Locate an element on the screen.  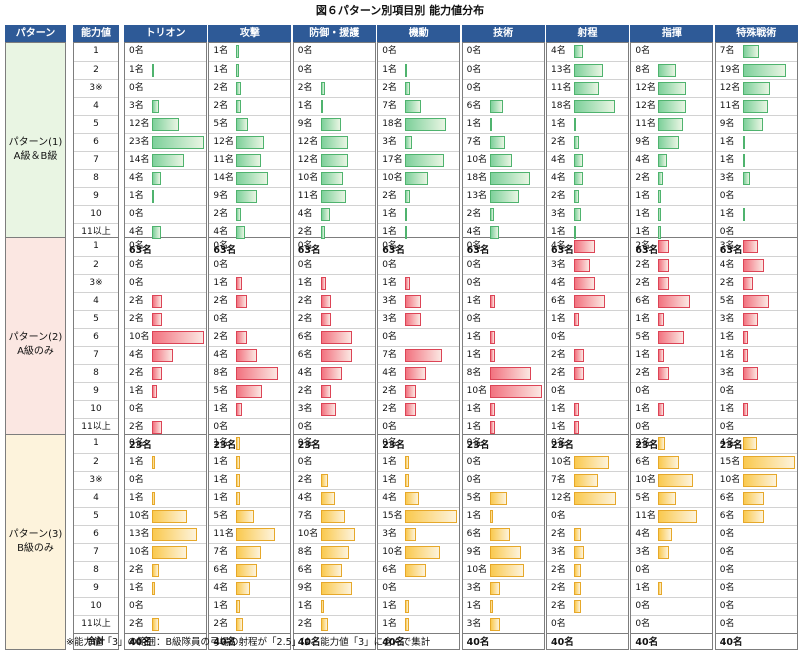
level-cell: 5 is located at coordinates (96, 124).